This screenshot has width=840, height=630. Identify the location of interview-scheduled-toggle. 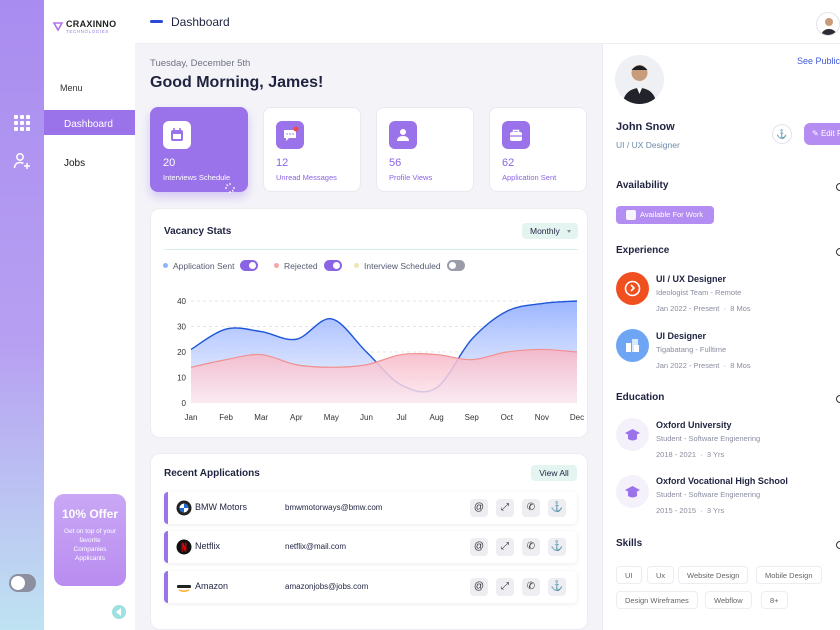
(455, 265).